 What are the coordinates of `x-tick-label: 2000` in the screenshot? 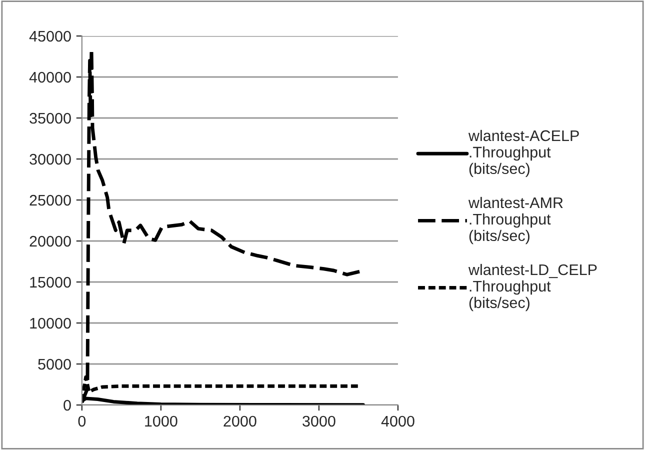 It's located at (240, 421).